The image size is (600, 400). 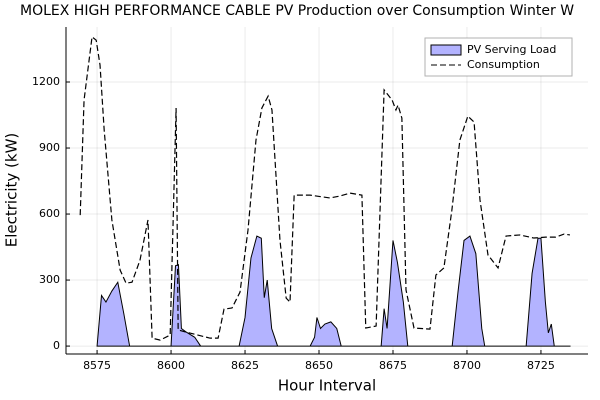 I want to click on y-tick-label: 300, so click(x=49, y=279).